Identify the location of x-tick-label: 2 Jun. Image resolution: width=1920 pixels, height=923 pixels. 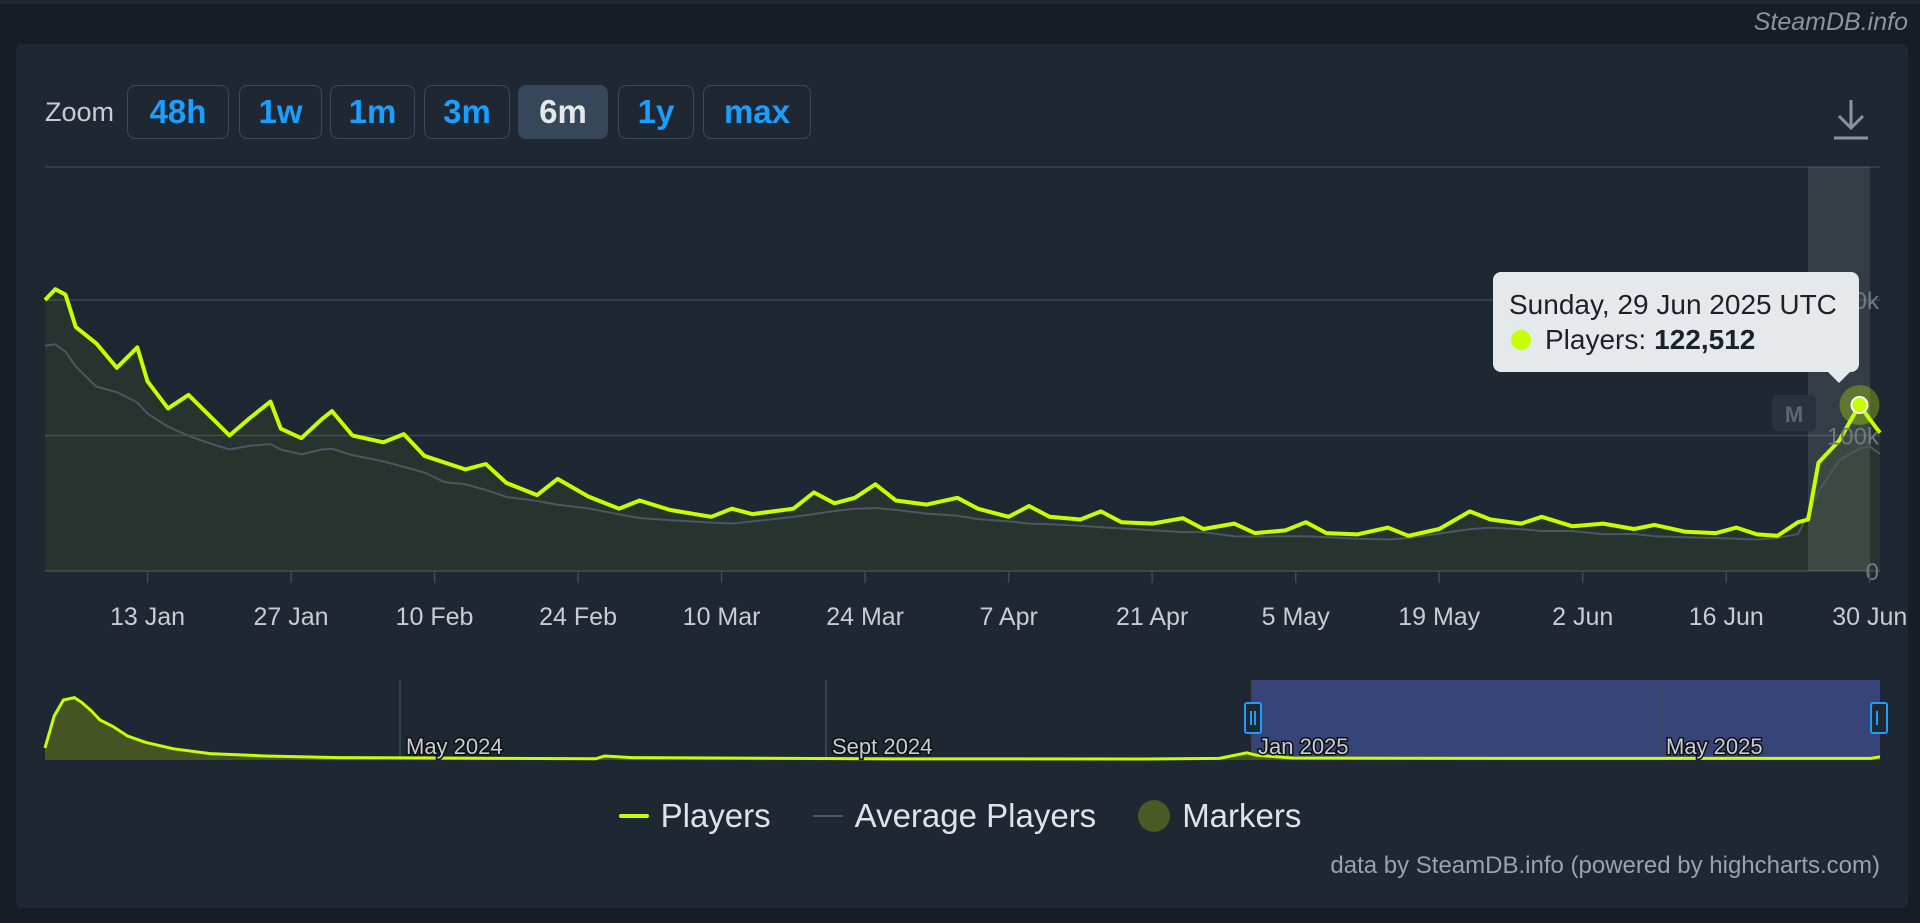
(1582, 617).